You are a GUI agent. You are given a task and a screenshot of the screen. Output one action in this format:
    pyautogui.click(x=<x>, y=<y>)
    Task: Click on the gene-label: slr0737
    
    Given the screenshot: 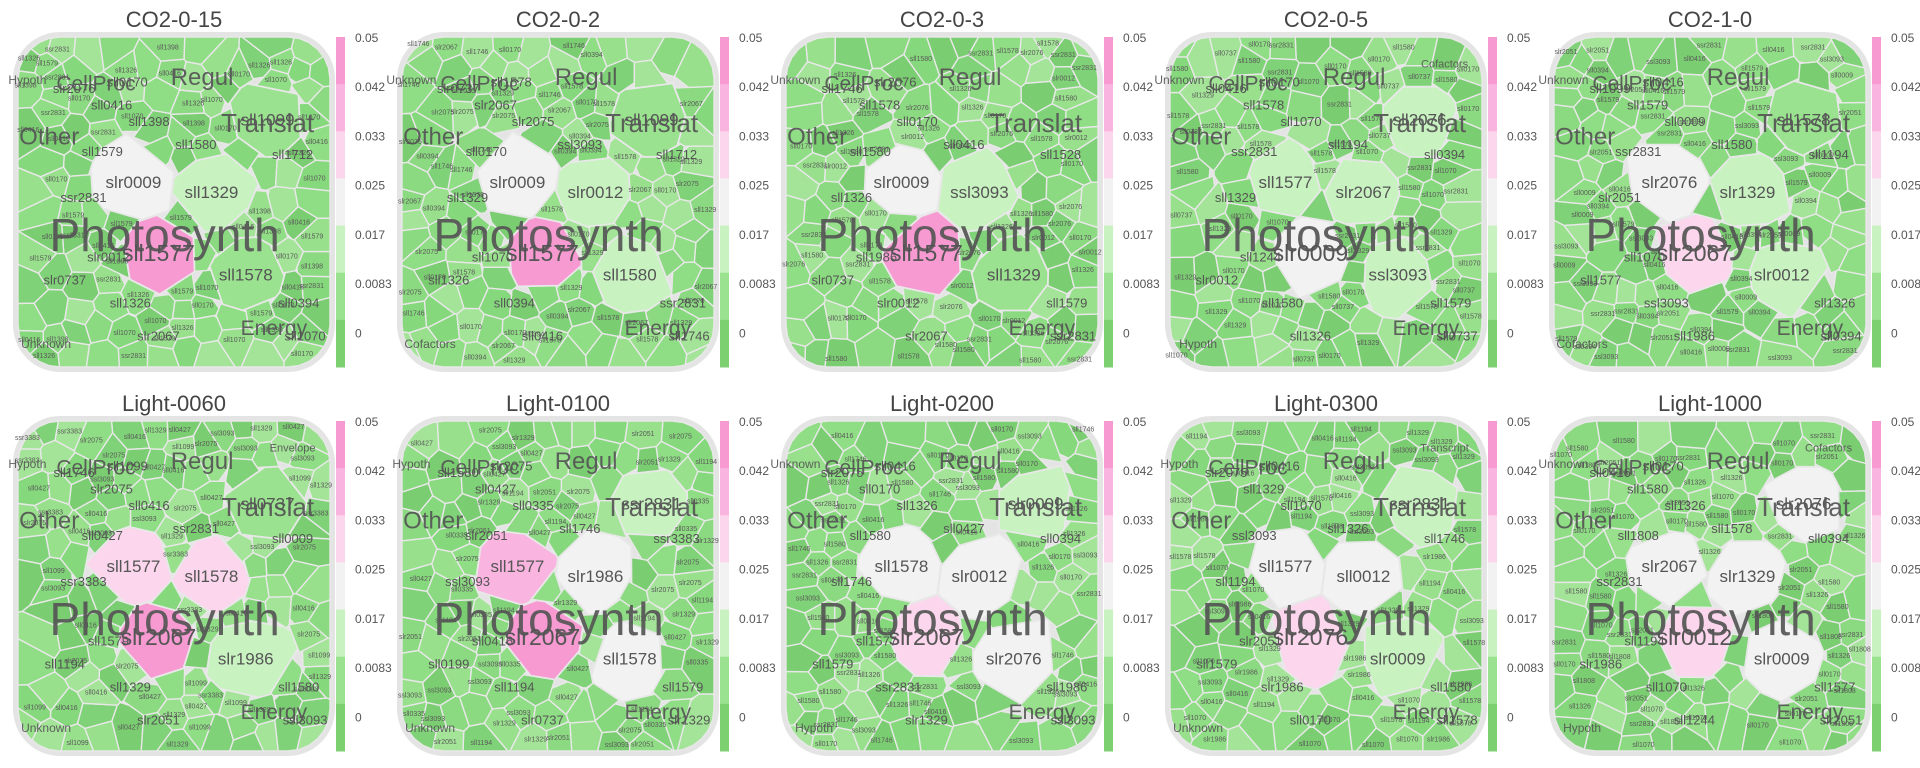 What is the action you would take?
    pyautogui.click(x=458, y=88)
    